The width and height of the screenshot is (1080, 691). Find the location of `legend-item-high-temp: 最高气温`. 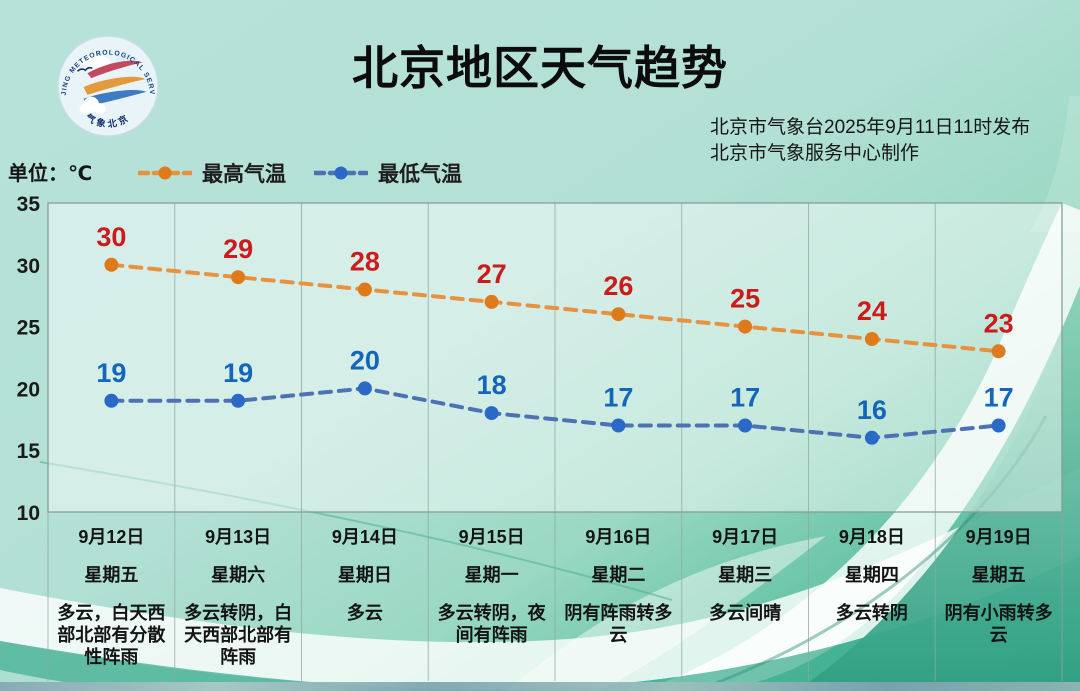

legend-item-high-temp: 最高气温 is located at coordinates (212, 173).